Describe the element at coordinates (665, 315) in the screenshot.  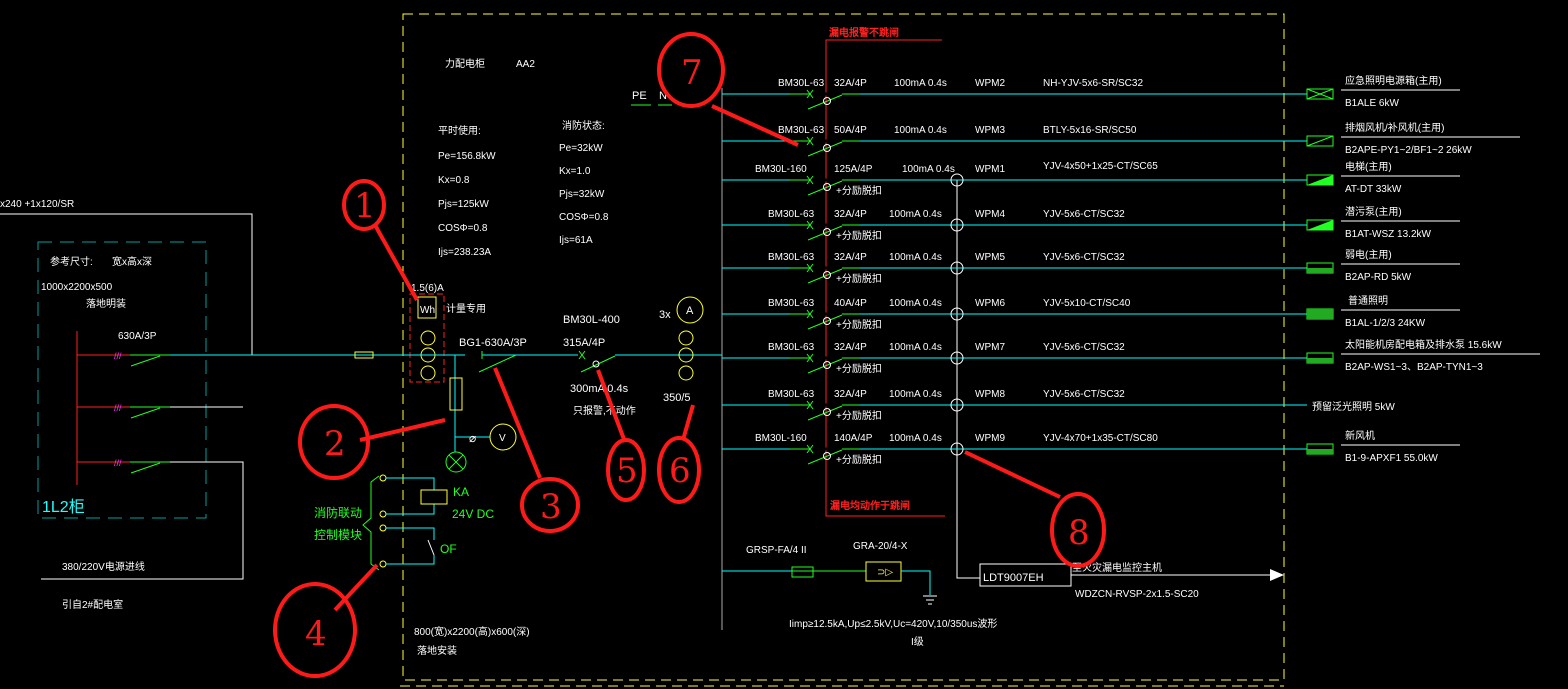
I see `ammeter-qty: 3x` at that location.